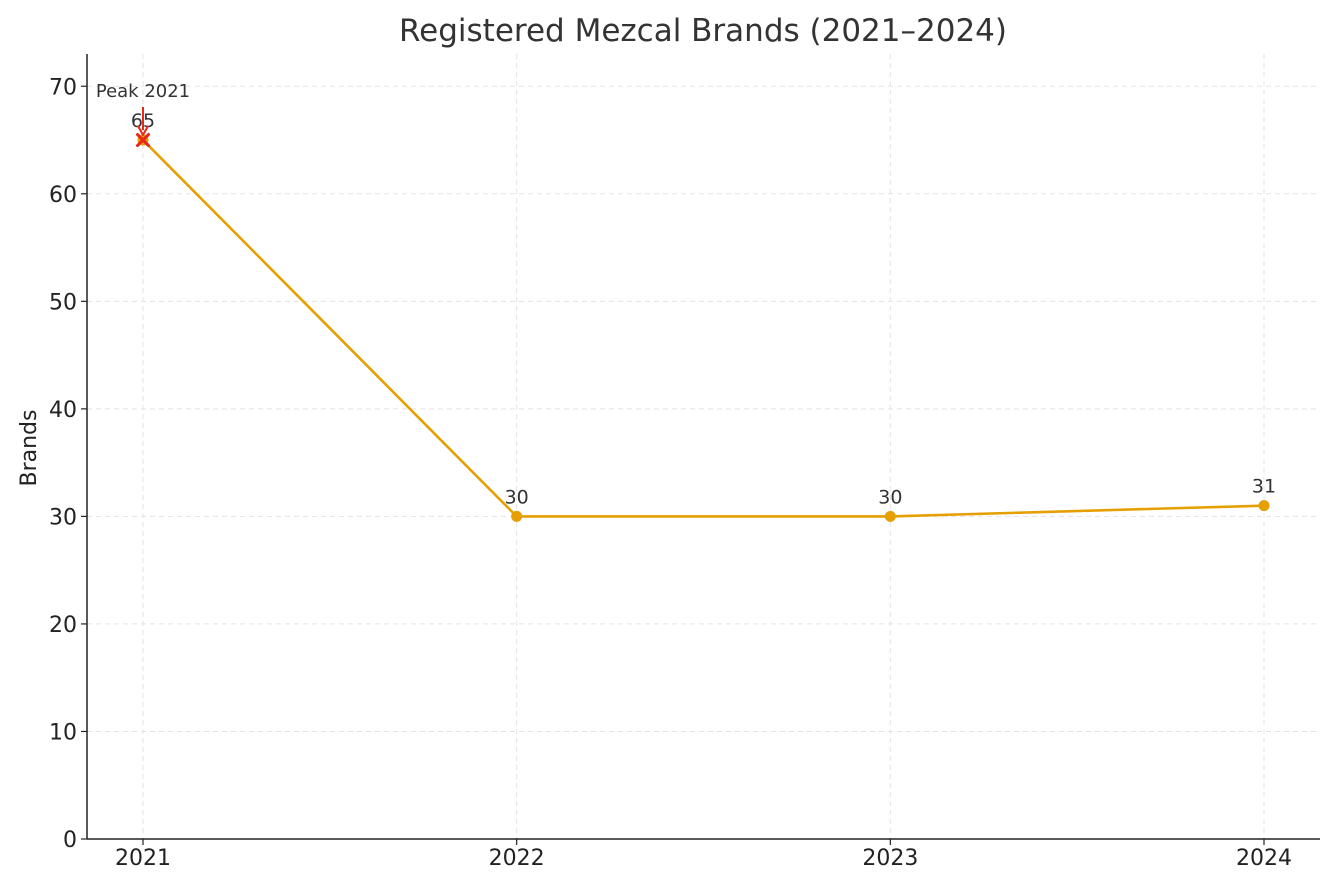  What do you see at coordinates (63, 302) in the screenshot?
I see `y-tick-label: 50` at bounding box center [63, 302].